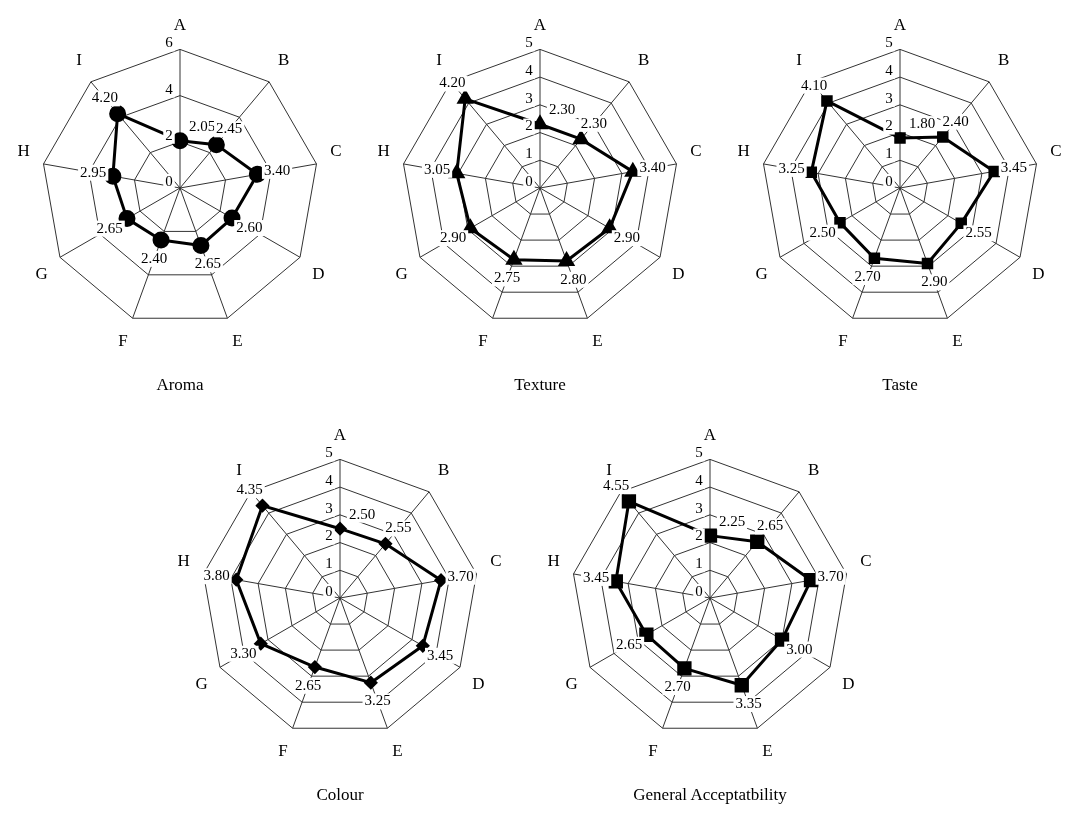  What do you see at coordinates (377, 700) in the screenshot?
I see `data-label: 3.25` at bounding box center [377, 700].